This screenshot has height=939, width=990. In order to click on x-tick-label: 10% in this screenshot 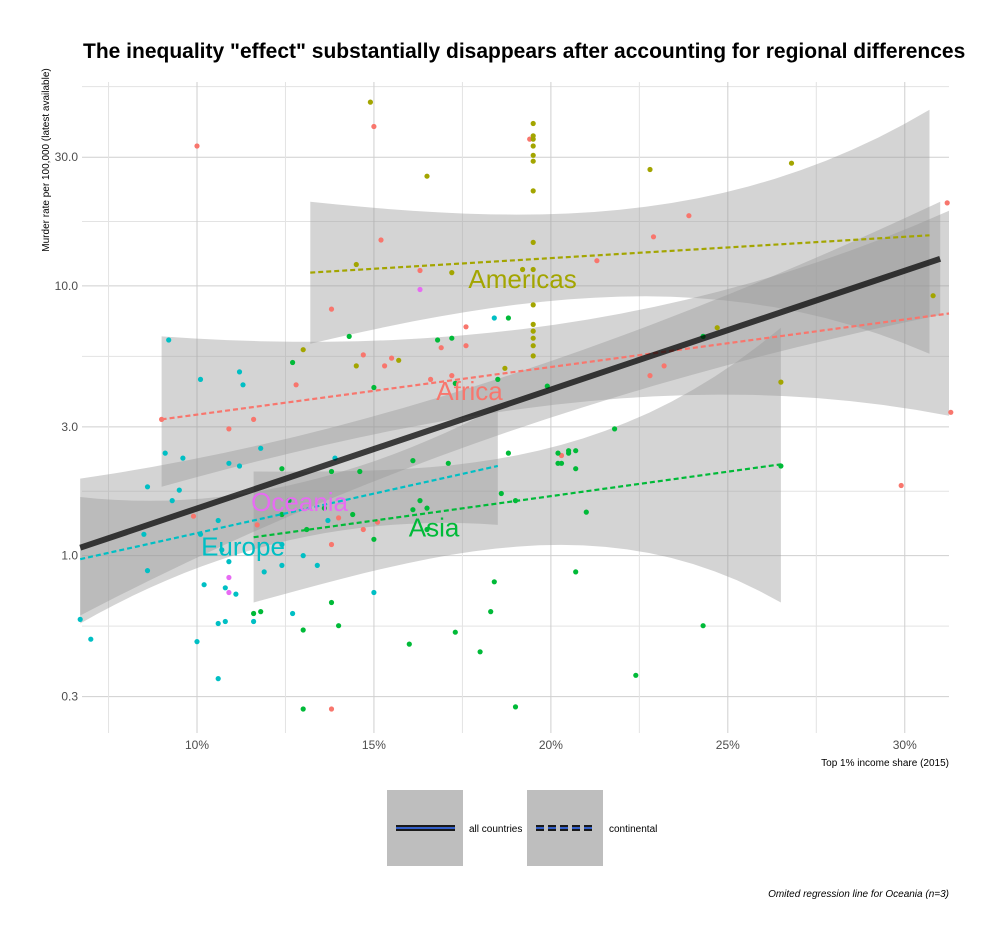, I will do `click(197, 745)`.